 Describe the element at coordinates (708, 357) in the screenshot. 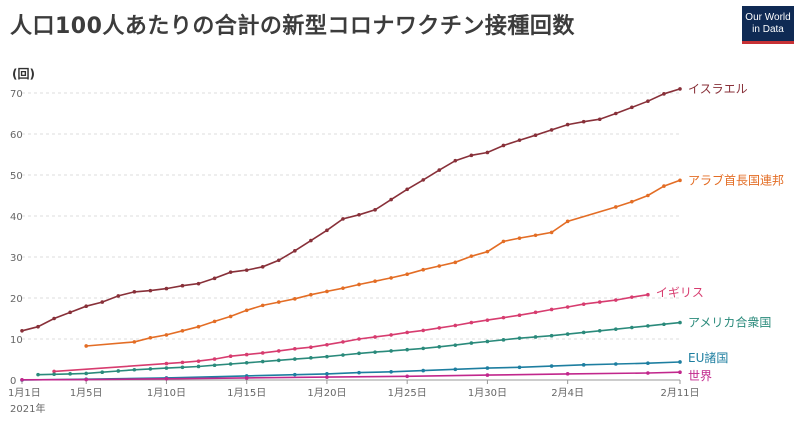

I see `series-label: EU諸国` at that location.